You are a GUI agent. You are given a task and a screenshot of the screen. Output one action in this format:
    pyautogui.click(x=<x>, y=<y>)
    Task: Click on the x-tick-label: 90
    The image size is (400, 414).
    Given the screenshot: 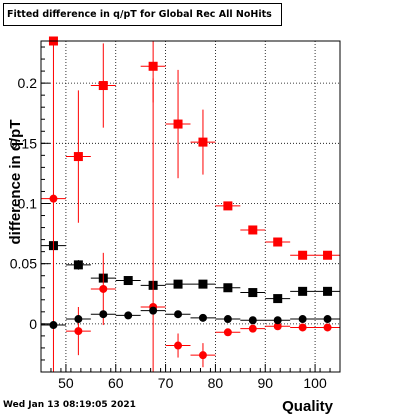 What is the action you would take?
    pyautogui.click(x=265, y=383)
    